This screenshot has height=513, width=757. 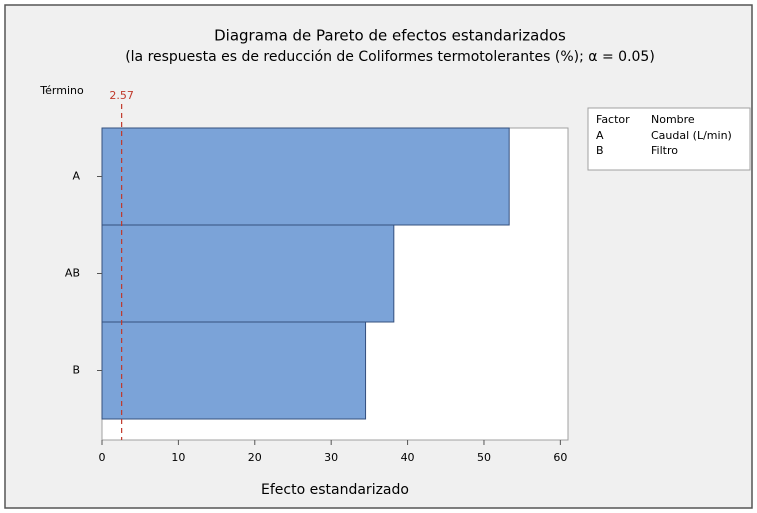 What do you see at coordinates (613, 119) in the screenshot?
I see `legend-header: Factor` at bounding box center [613, 119].